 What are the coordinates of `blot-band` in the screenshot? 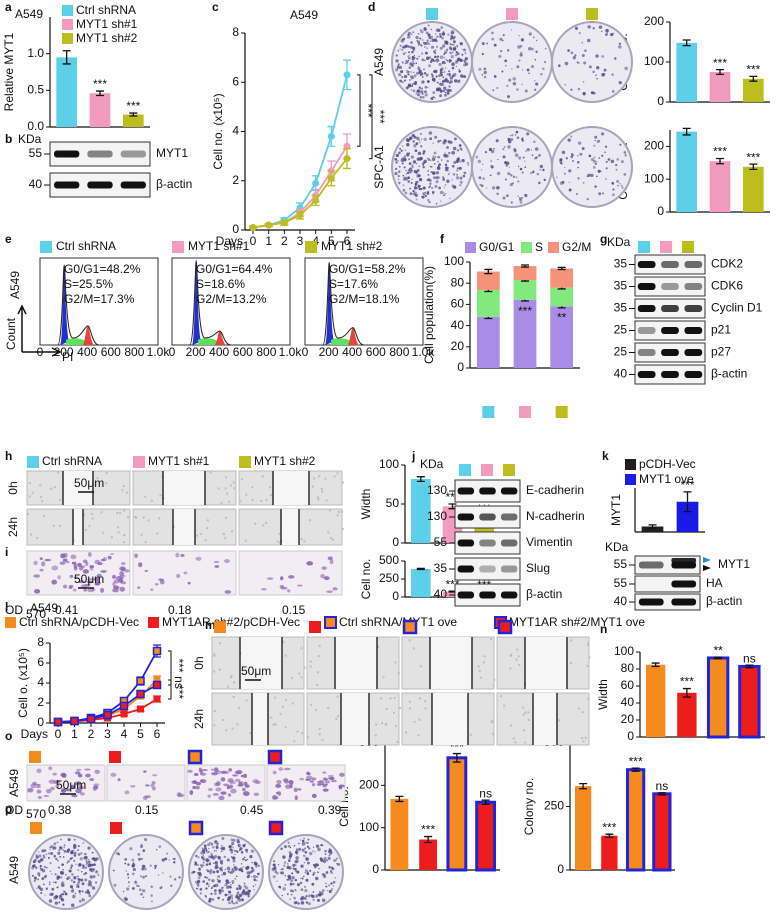 It's located at (670, 308).